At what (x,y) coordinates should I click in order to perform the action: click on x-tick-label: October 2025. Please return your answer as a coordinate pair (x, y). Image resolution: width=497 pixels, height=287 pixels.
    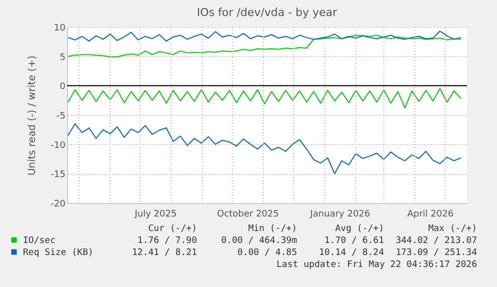
    Looking at the image, I should click on (248, 215).